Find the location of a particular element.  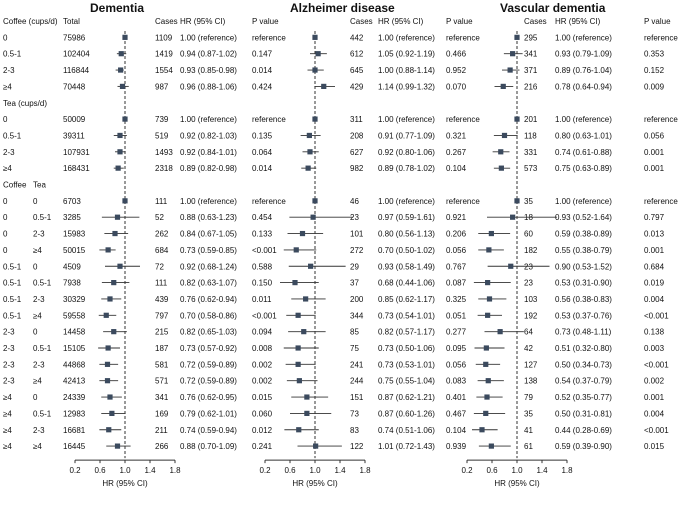

hr-ci-text: 0.50 (0.31-0.81) is located at coordinates (583, 413).